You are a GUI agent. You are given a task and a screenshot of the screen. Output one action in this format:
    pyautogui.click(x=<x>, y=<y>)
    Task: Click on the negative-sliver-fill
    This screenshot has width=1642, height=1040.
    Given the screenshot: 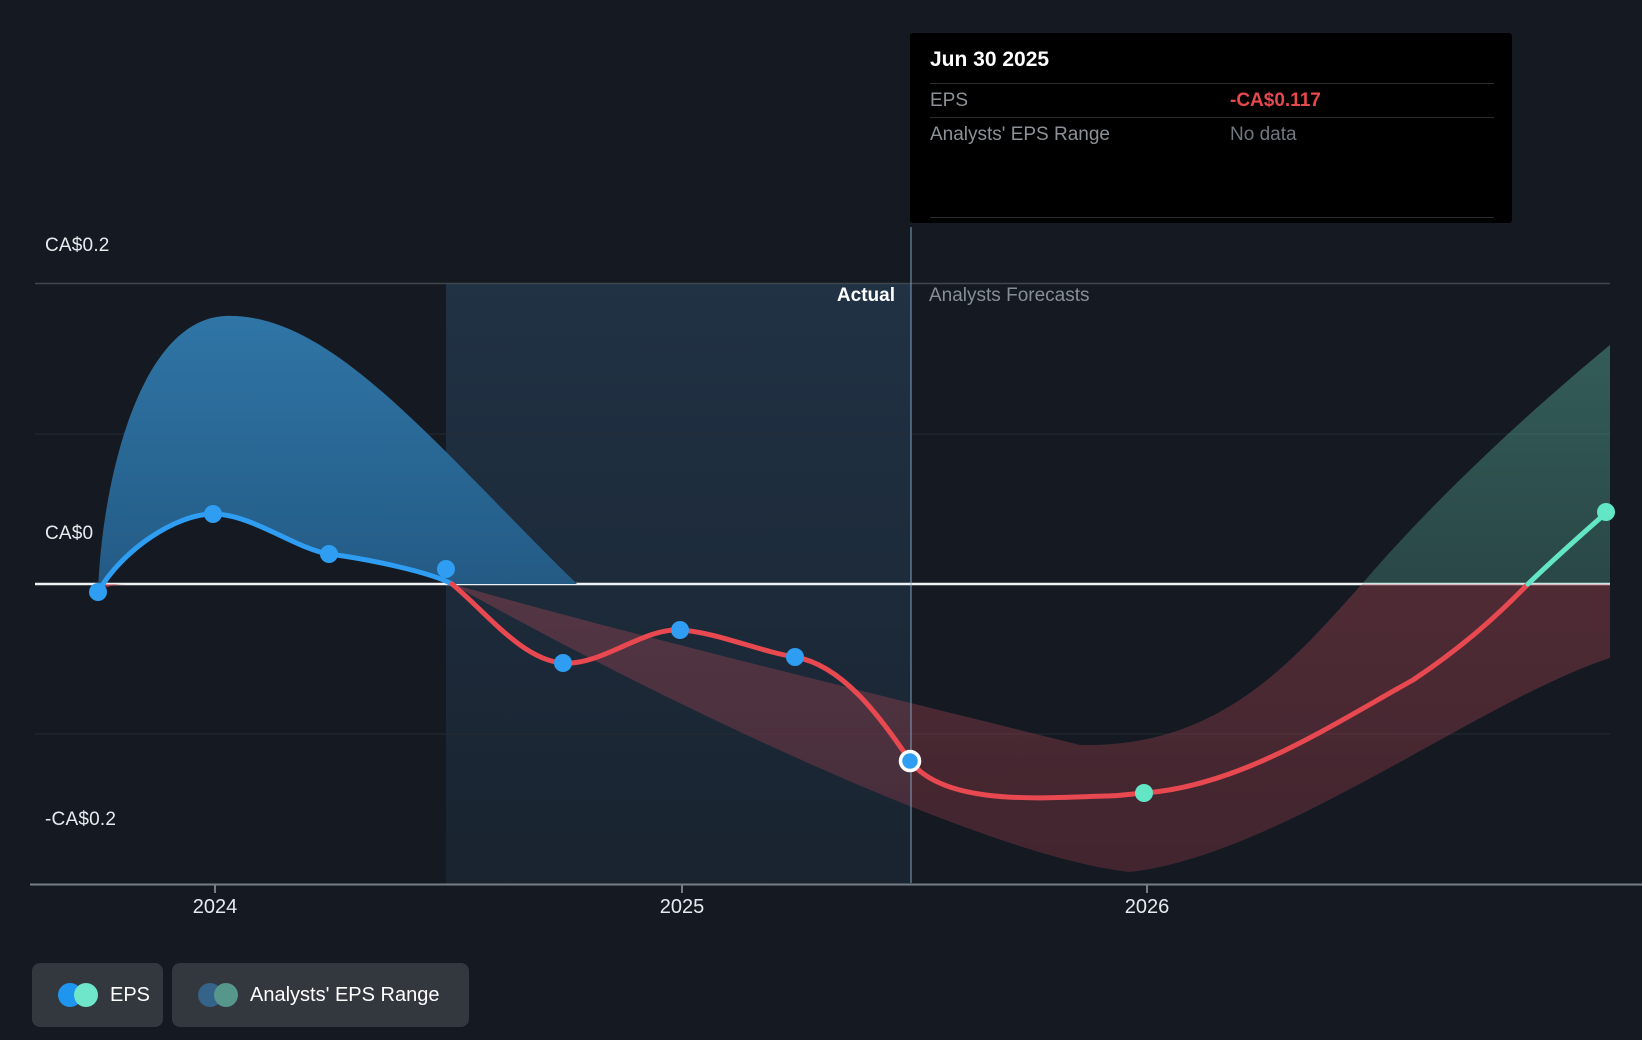 What is the action you would take?
    pyautogui.click(x=113, y=588)
    